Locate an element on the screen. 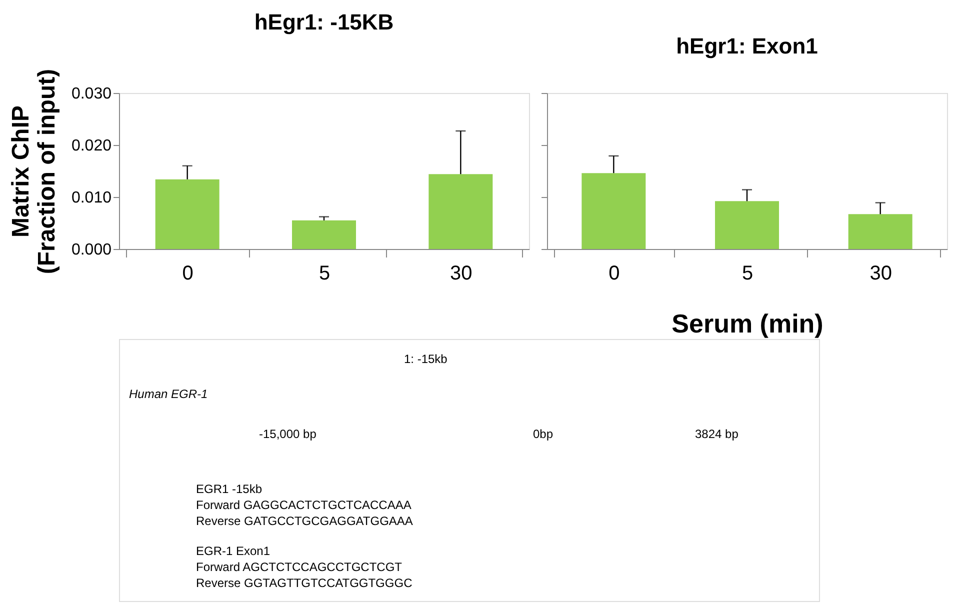 The image size is (977, 616). y-axis-title: Matrix ChIP (Fraction of input) is located at coordinates (33, 171).